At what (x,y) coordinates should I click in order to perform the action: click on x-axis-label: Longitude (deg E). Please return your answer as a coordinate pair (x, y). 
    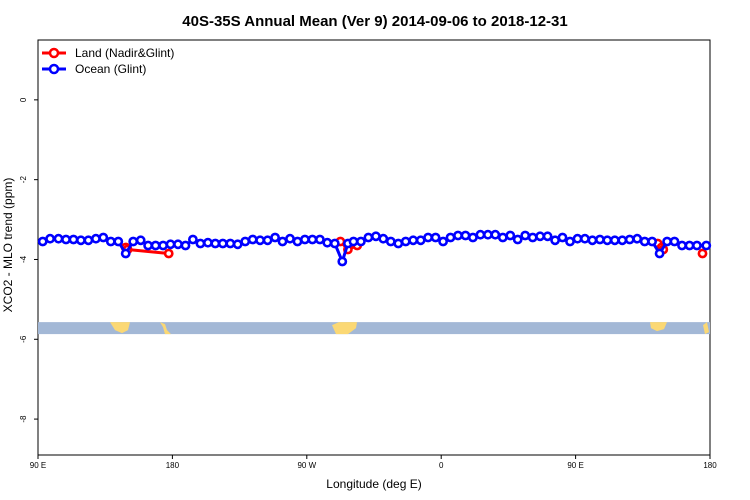
    Looking at the image, I should click on (373, 484).